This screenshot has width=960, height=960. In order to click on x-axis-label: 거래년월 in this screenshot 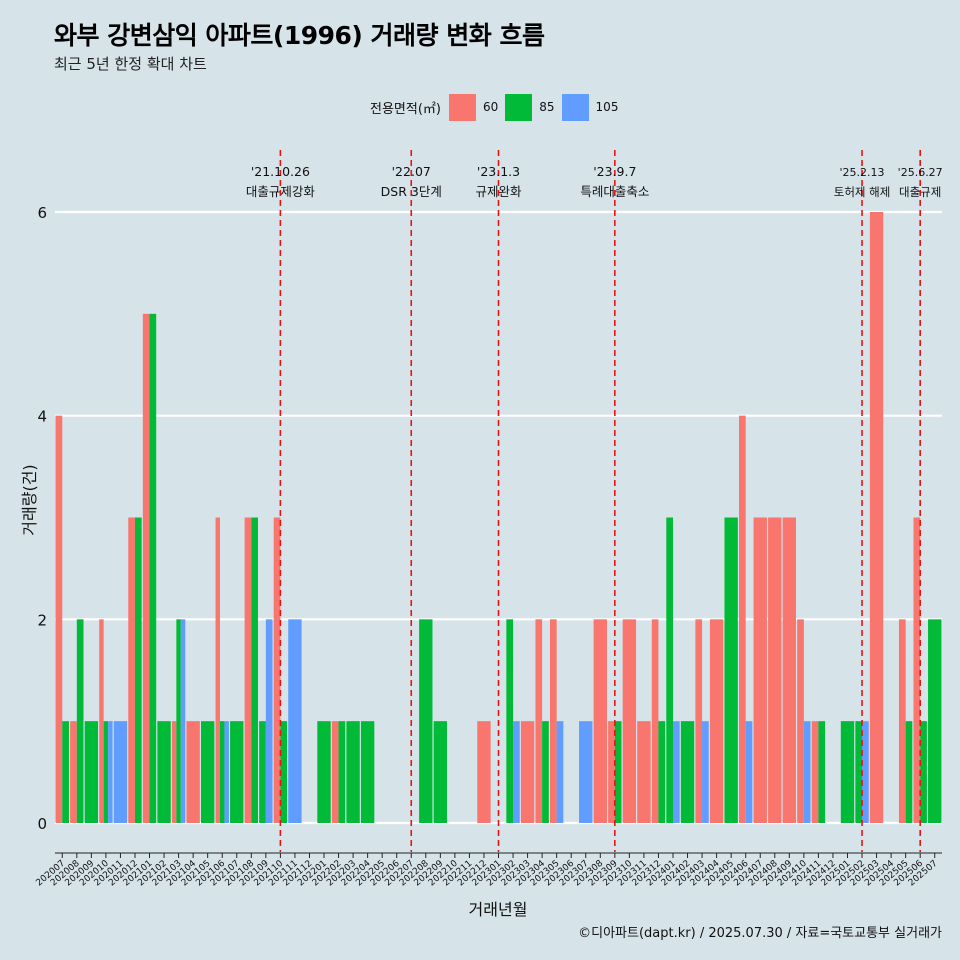, I will do `click(498, 909)`.